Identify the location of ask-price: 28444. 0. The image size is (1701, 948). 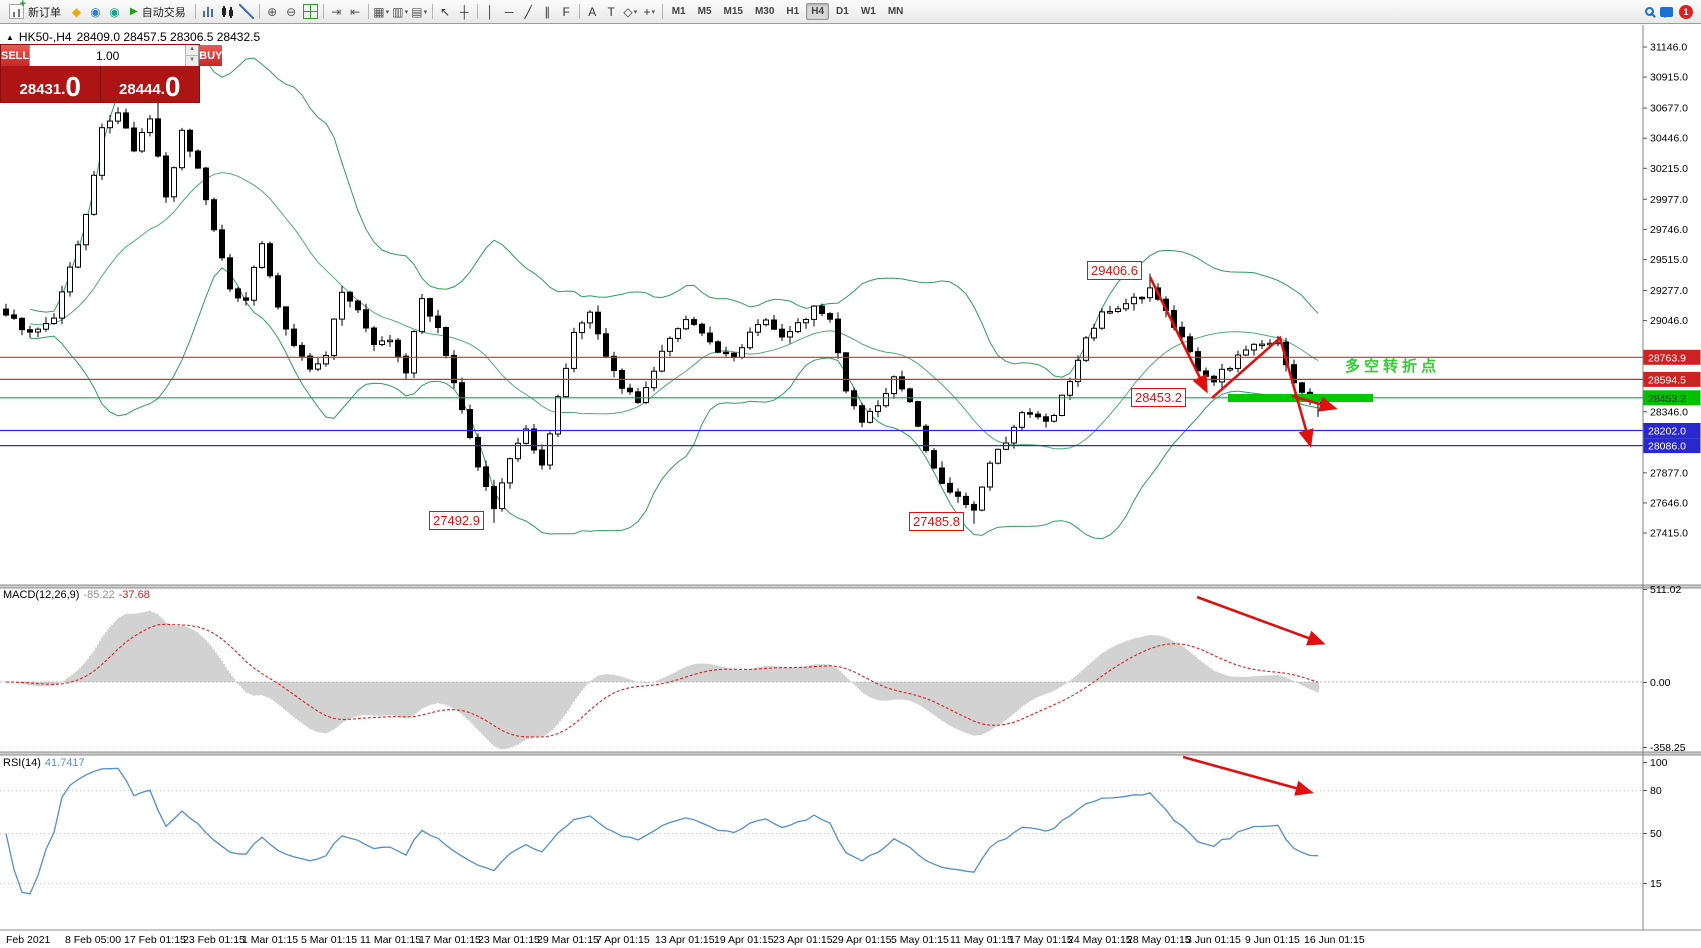
(149, 84).